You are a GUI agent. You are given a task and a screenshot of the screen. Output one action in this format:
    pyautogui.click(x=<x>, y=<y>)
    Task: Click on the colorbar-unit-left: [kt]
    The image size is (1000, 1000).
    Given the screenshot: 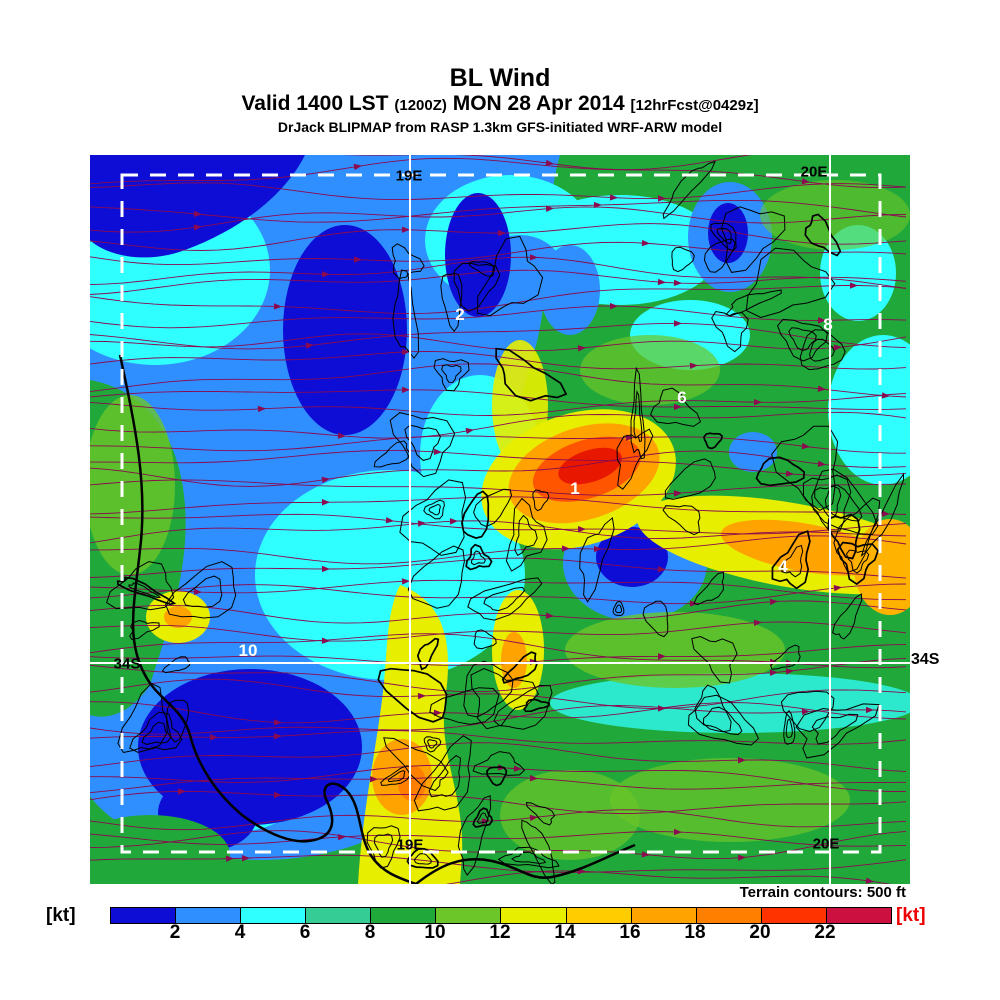 What is the action you would take?
    pyautogui.click(x=61, y=915)
    